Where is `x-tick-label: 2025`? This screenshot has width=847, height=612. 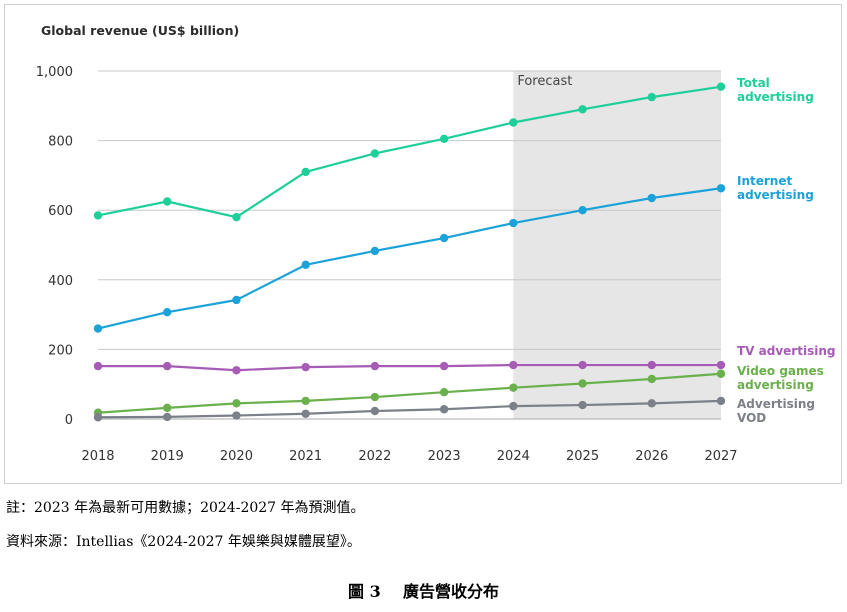
x-tick-label: 2025 is located at coordinates (582, 456).